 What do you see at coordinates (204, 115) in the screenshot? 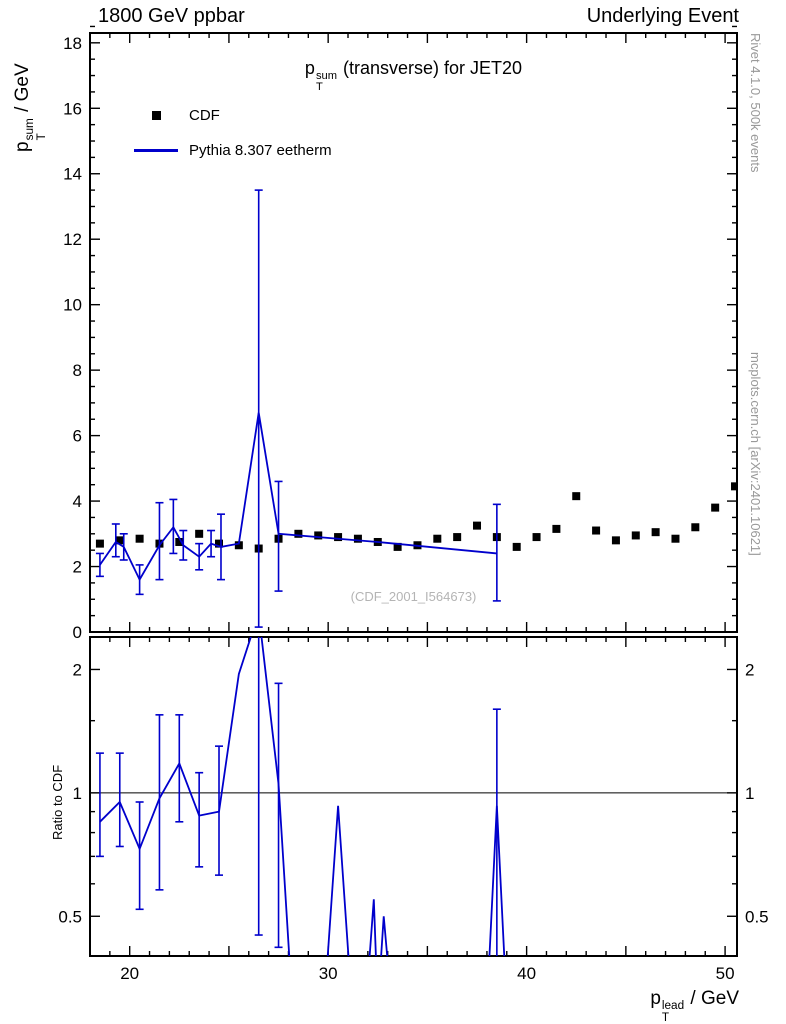
I see `legend-label-cdf: CDF` at bounding box center [204, 115].